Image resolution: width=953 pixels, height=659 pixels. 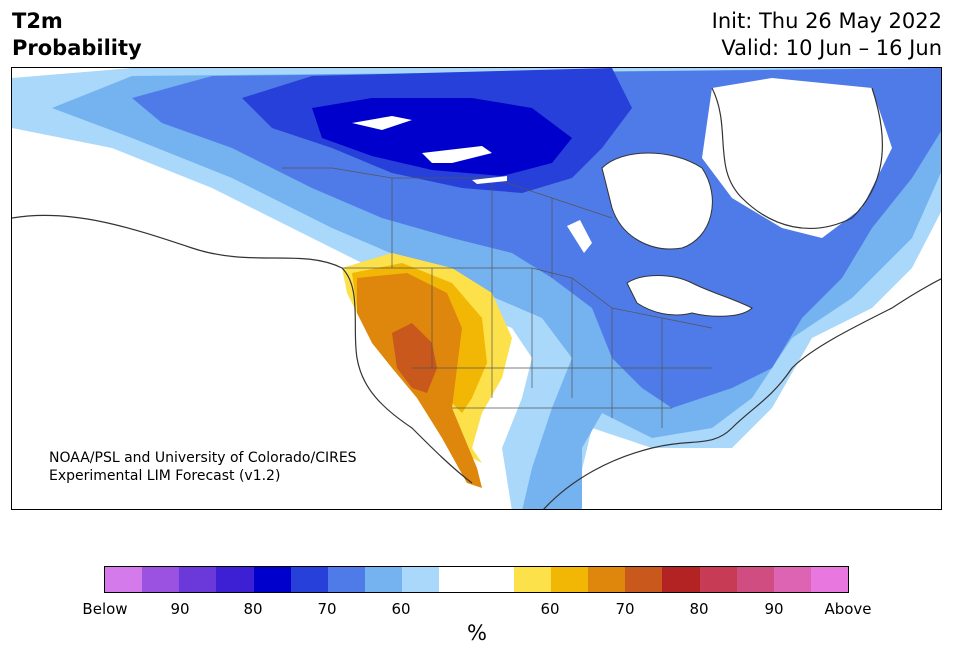 What do you see at coordinates (37, 21) in the screenshot?
I see `title-line-1: T2m` at bounding box center [37, 21].